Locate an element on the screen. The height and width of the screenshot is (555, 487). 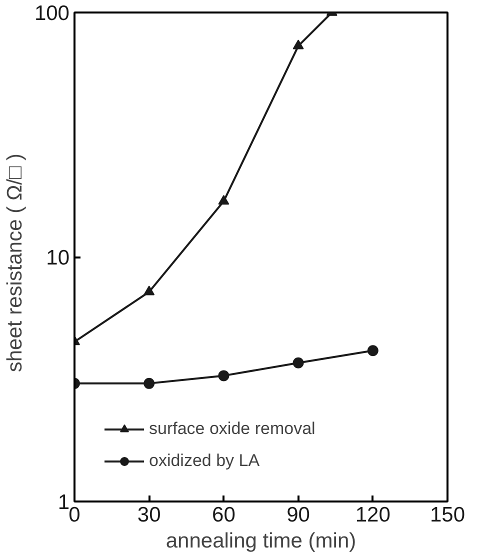
y-tick-label: 100 is located at coordinates (52, 13).